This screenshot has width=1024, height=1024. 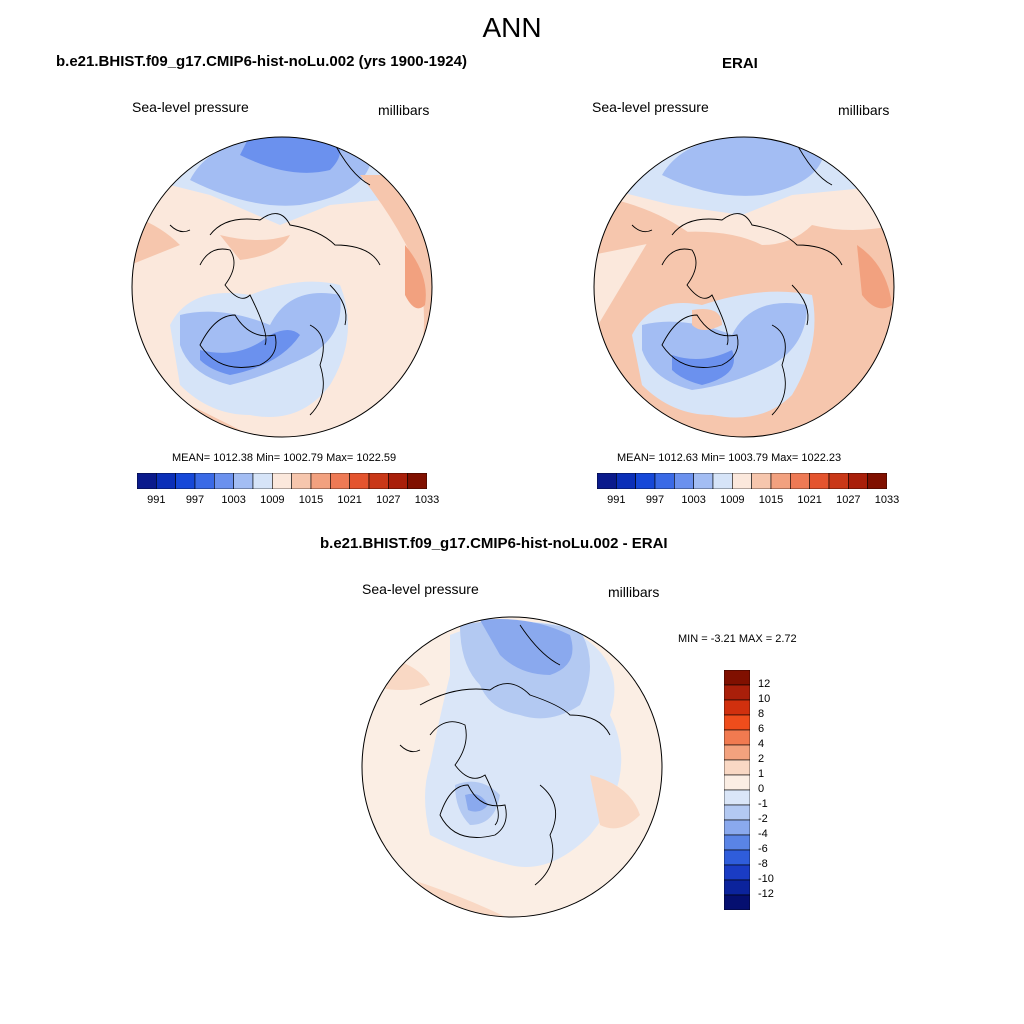 What do you see at coordinates (288, 501) in the screenshot?
I see `panel1-colorbar-labels: 991 997 1003 1009 1015 1021 1027 1033` at bounding box center [288, 501].